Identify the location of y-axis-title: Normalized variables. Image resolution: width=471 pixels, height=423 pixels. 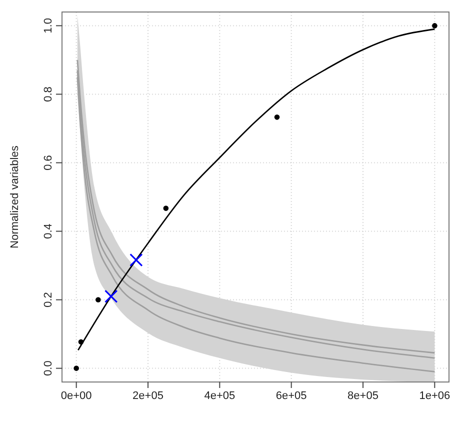
(14, 196).